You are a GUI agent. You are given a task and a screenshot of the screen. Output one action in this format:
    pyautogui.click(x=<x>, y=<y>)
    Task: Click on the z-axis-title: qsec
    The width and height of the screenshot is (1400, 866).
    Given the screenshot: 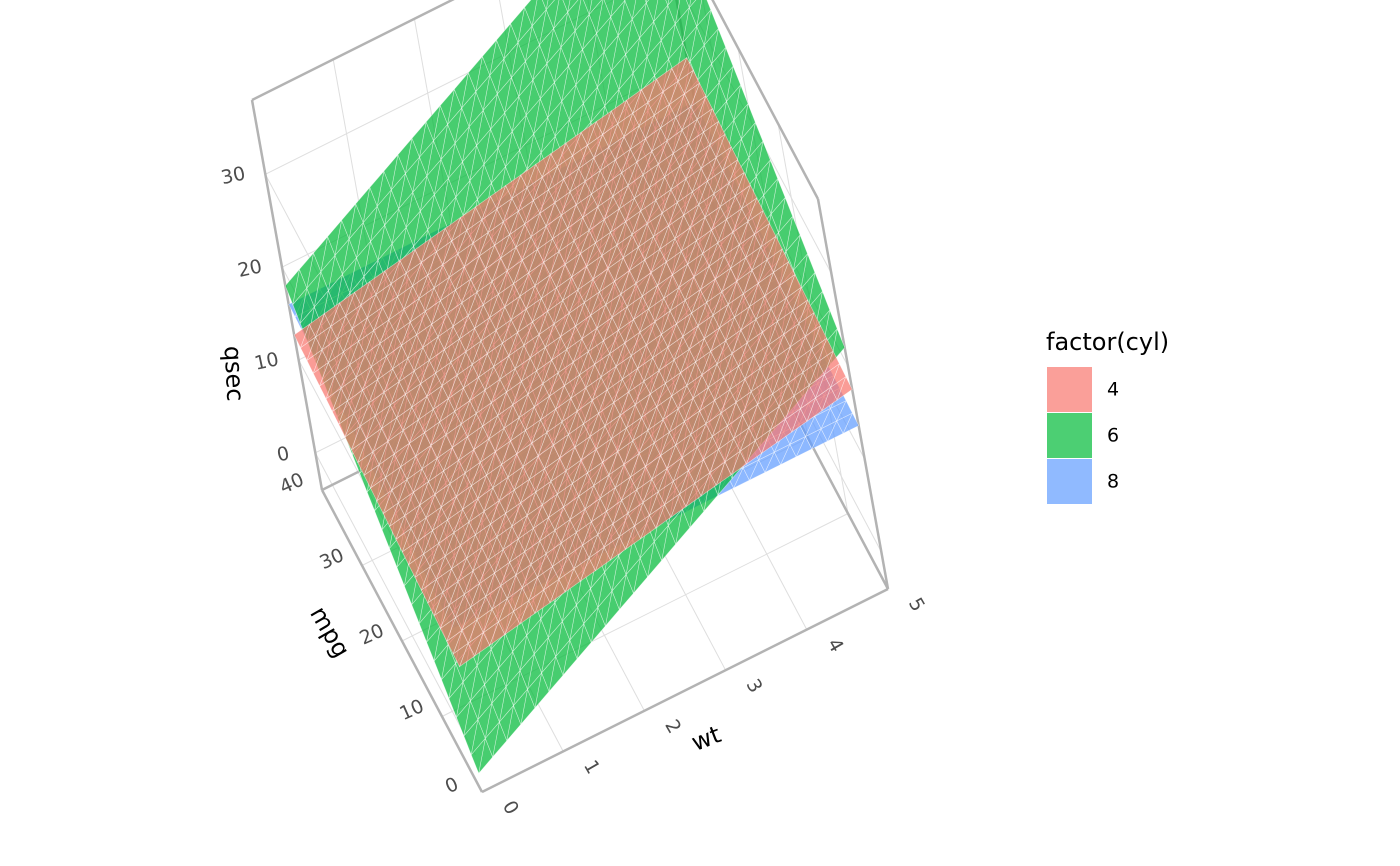 What is the action you would take?
    pyautogui.click(x=234, y=373)
    